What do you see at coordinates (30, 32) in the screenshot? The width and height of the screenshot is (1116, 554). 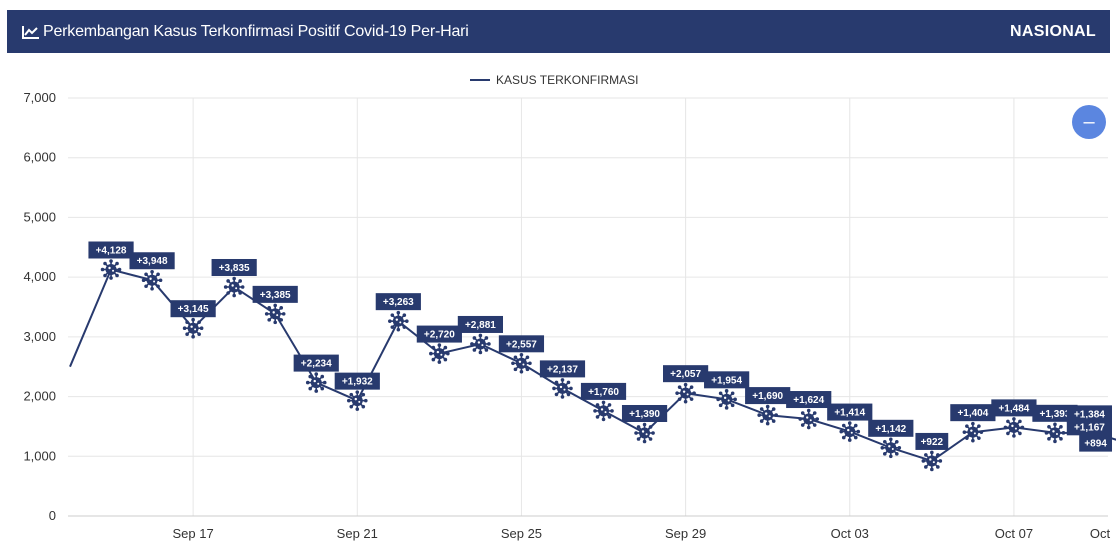 I see `line-chart-icon` at bounding box center [30, 32].